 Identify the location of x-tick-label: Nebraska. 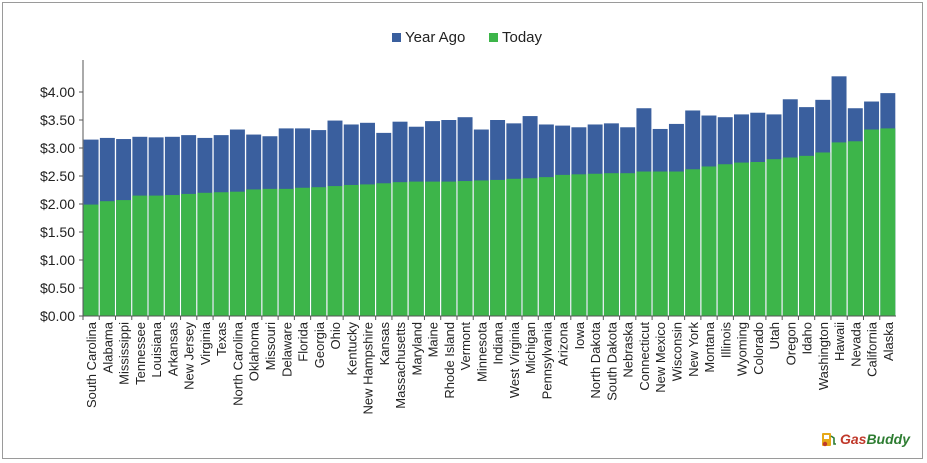
(628, 349).